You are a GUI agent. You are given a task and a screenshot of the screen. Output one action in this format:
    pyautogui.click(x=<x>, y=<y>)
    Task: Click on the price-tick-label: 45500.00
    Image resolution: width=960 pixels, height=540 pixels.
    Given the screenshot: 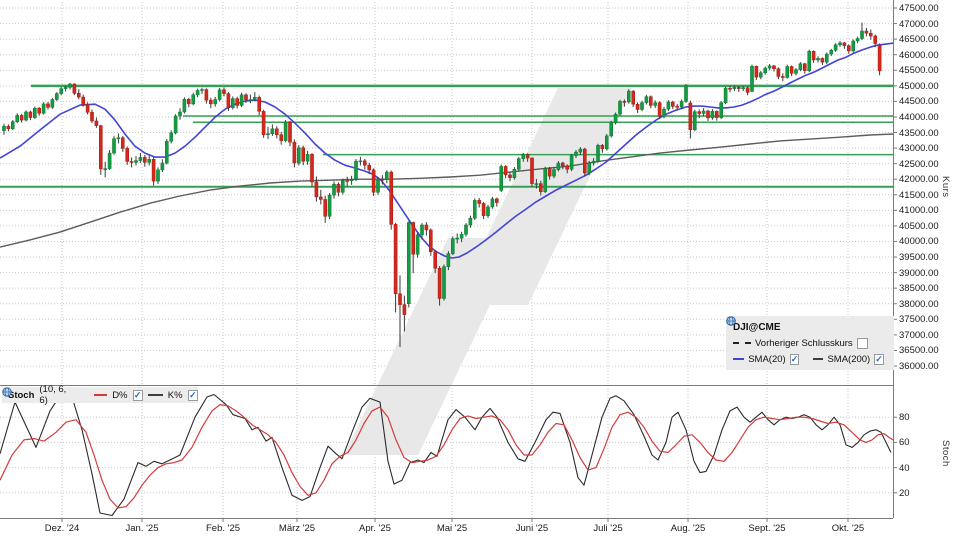 What is the action you would take?
    pyautogui.click(x=919, y=71)
    